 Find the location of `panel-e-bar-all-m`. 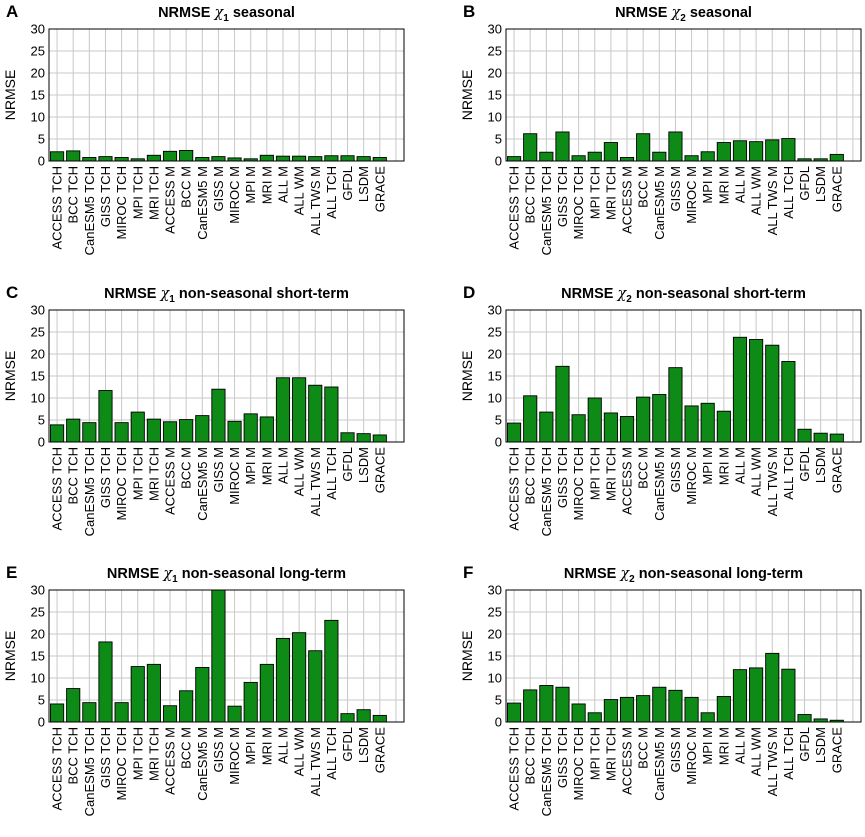

panel-e-bar-all-m is located at coordinates (283, 680).